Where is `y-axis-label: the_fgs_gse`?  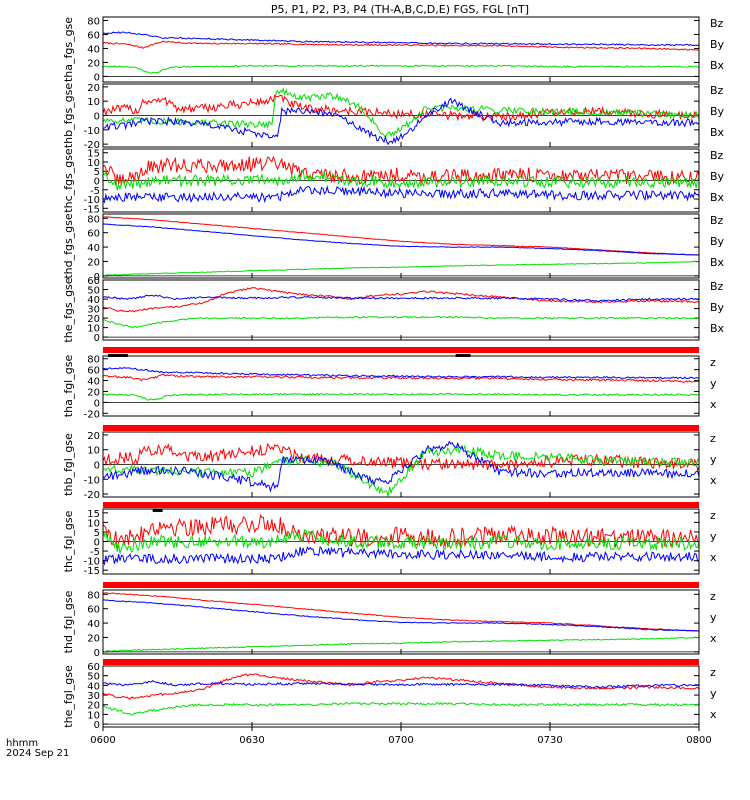
y-axis-label: the_fgs_gse is located at coordinates (68, 309).